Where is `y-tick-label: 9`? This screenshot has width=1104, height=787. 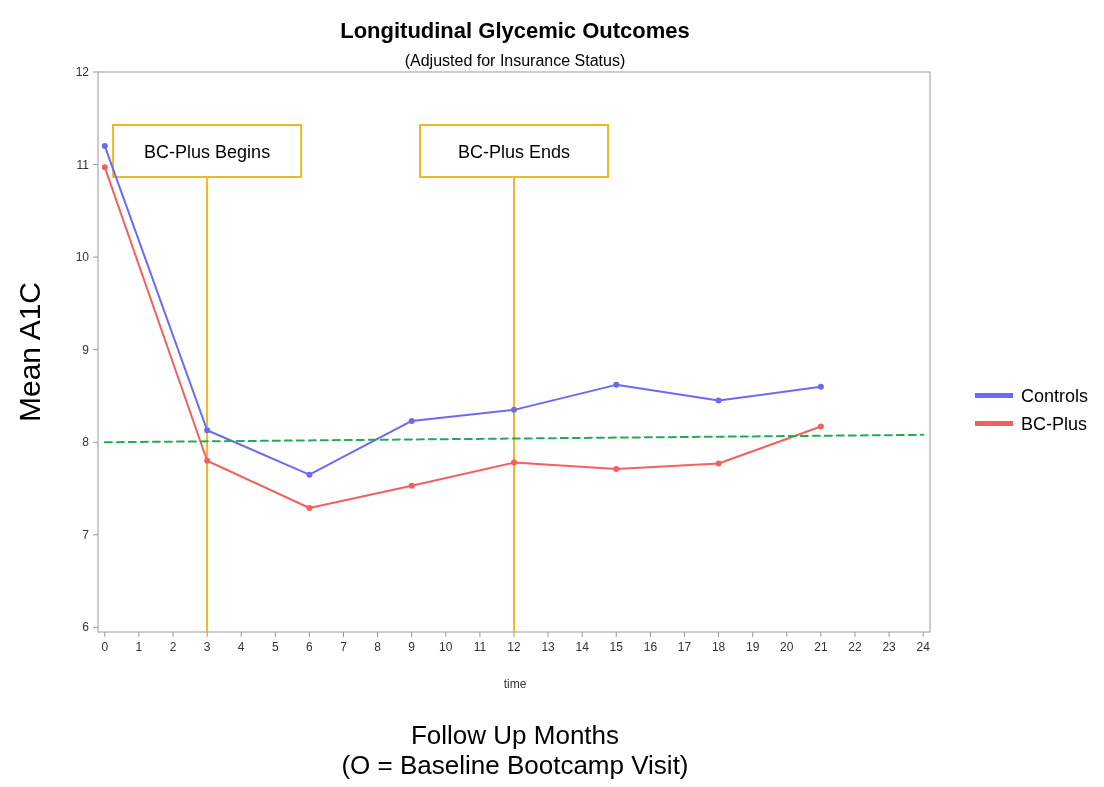
y-tick-label: 9 is located at coordinates (86, 349).